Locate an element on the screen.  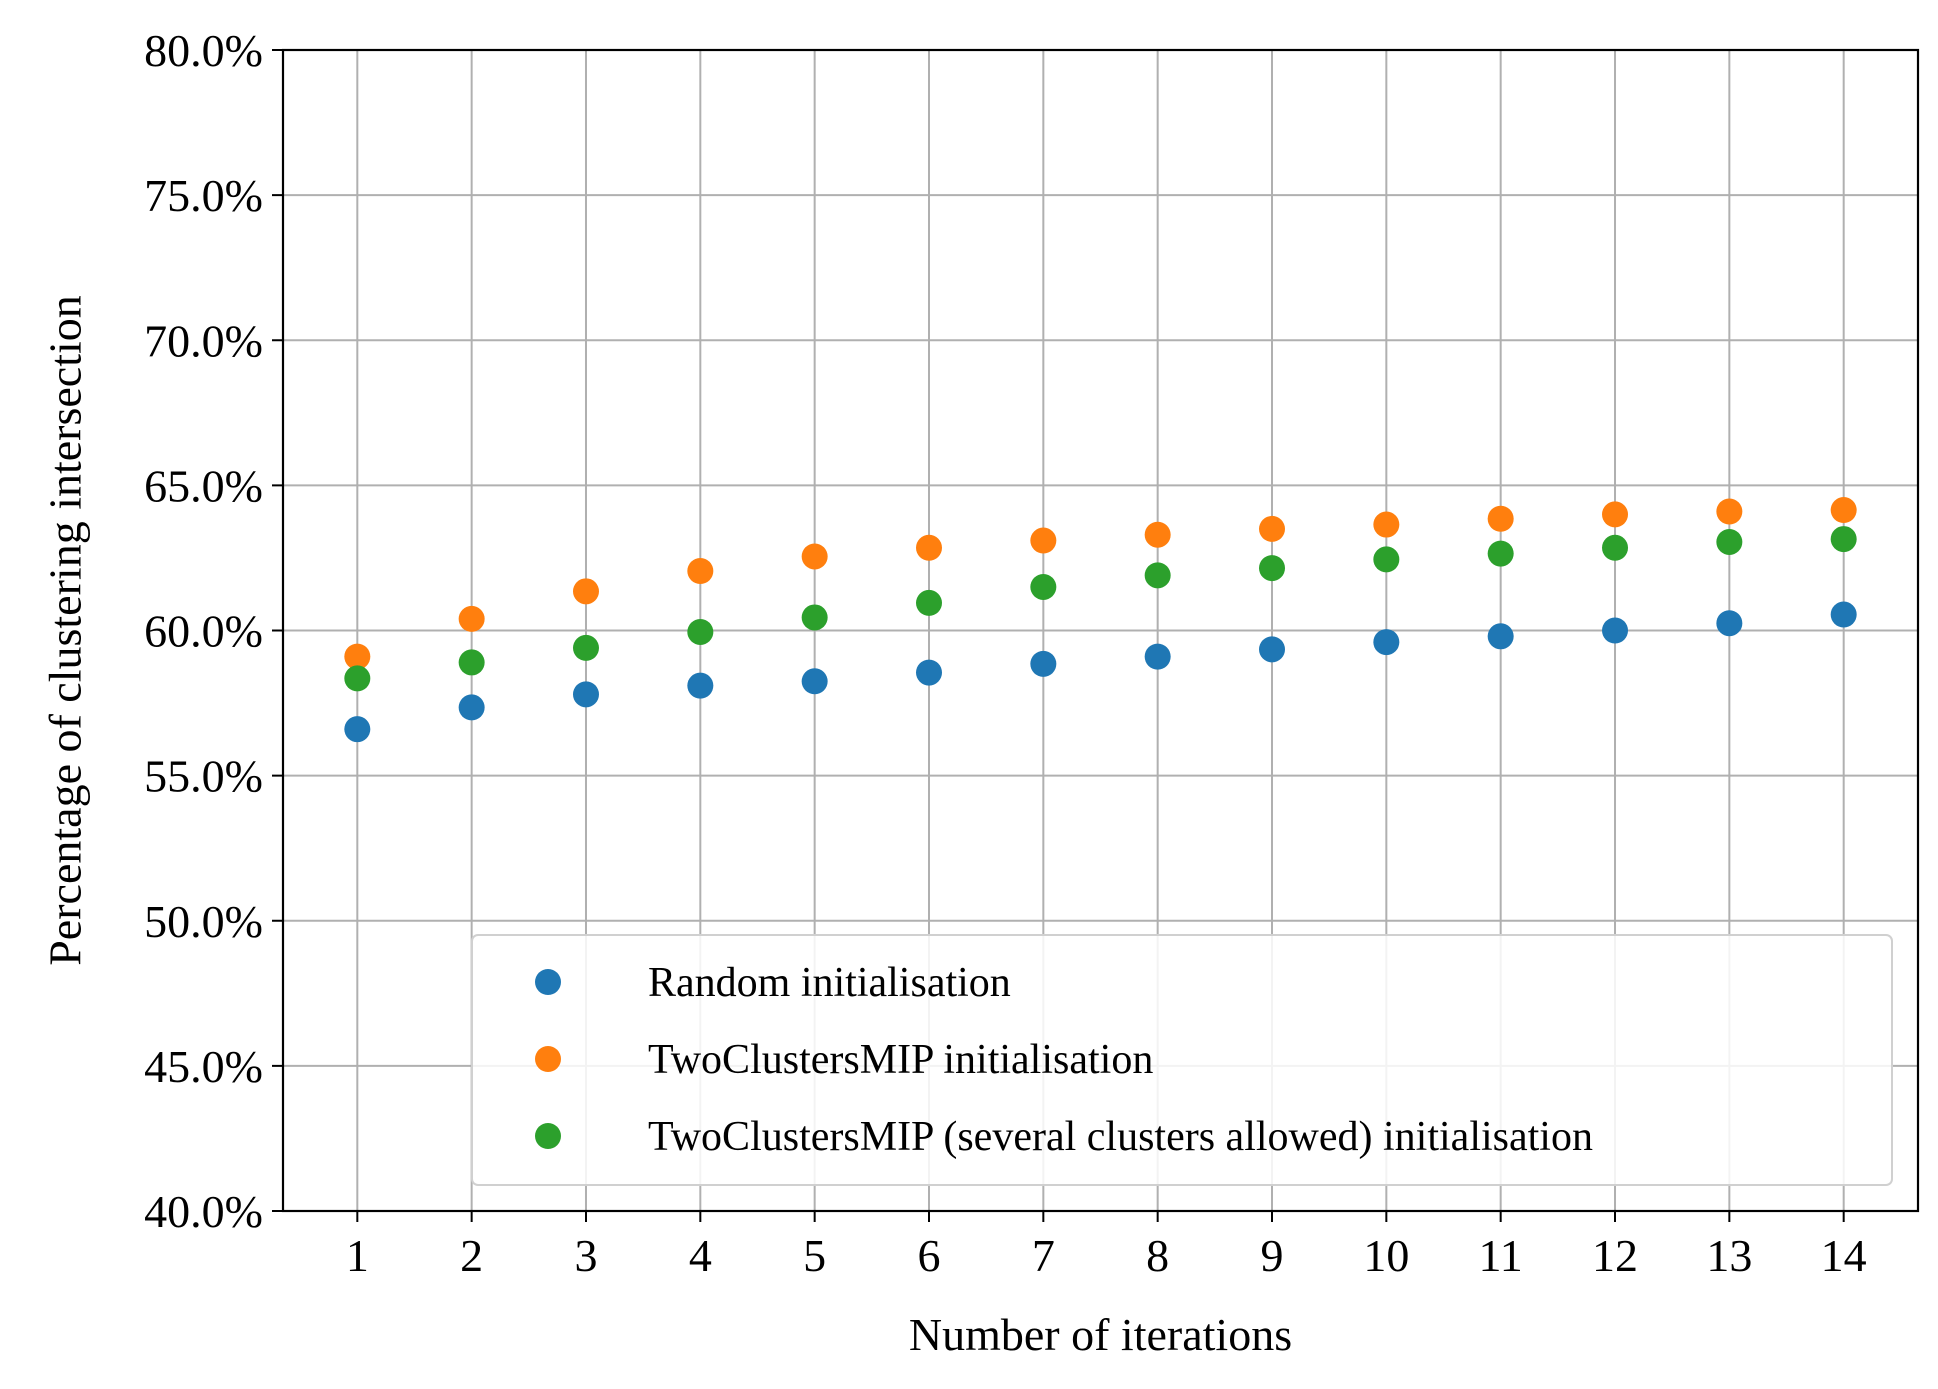
x-tick-label: 12 is located at coordinates (1615, 1255).